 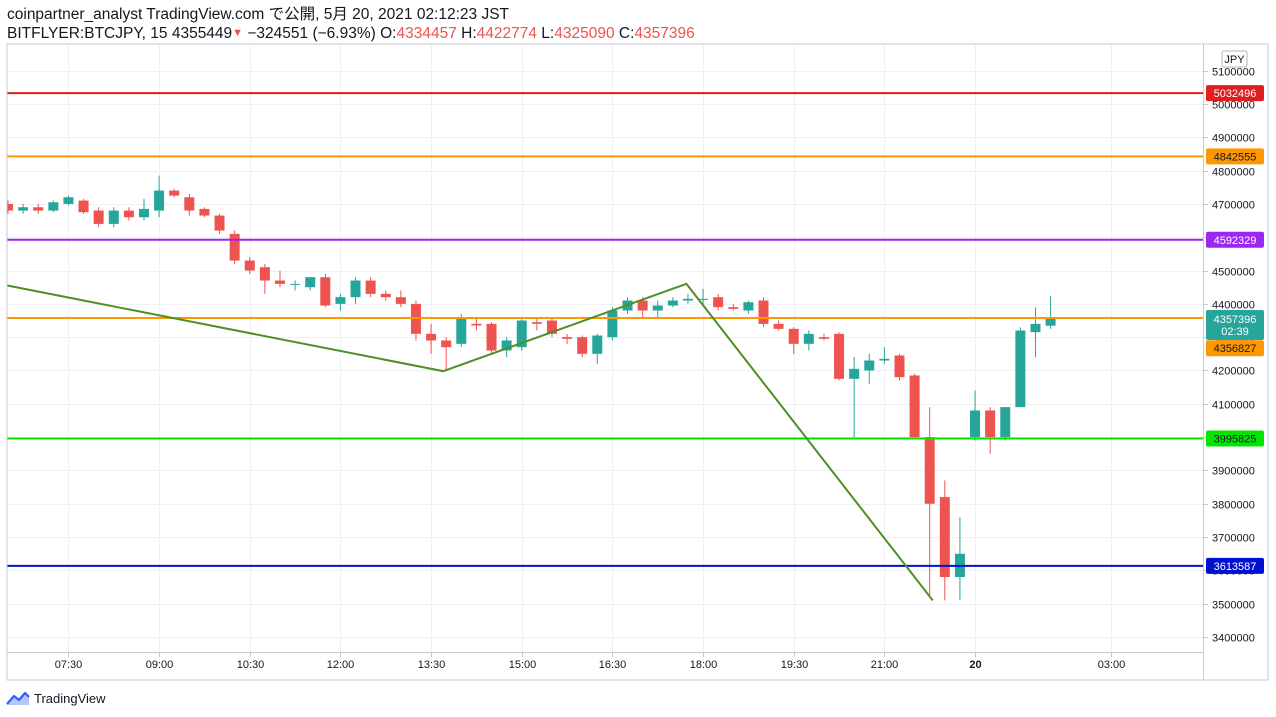 I want to click on price-tick-label: 4400000, so click(x=1233, y=306).